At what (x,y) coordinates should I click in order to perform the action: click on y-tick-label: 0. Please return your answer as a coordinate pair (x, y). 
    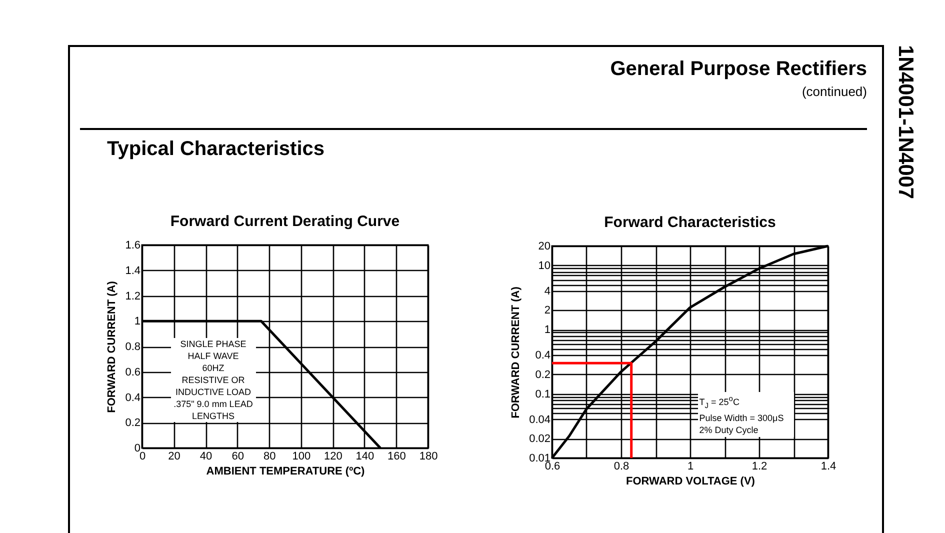
    Looking at the image, I should click on (137, 448).